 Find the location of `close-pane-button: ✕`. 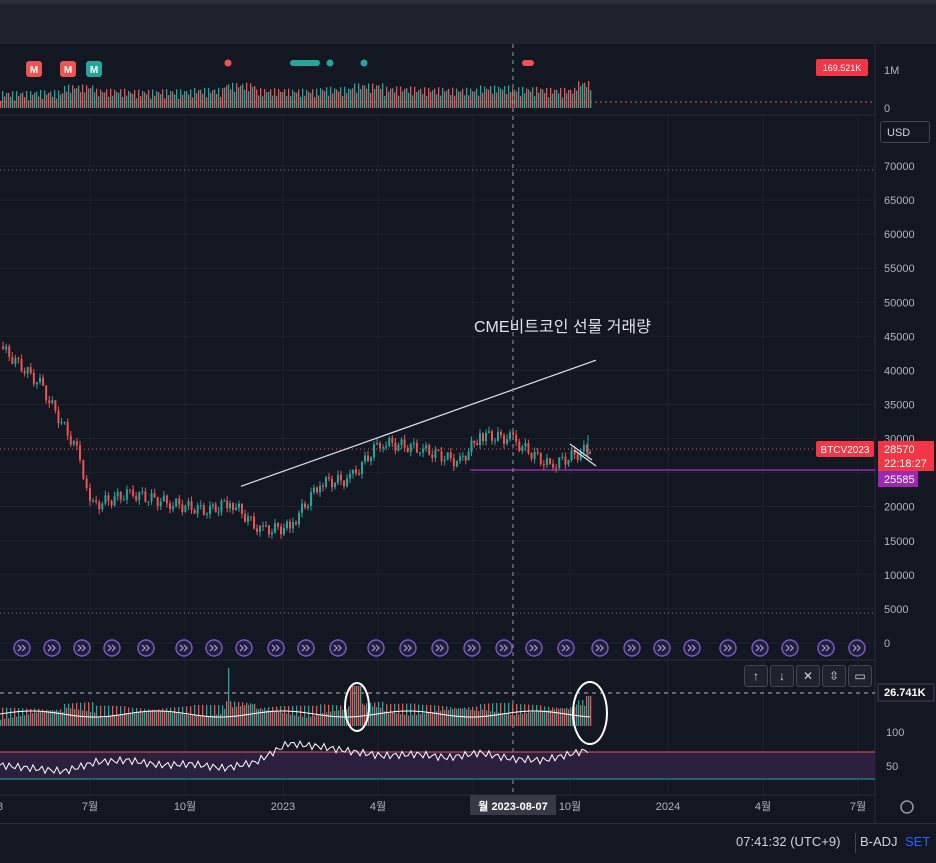

close-pane-button: ✕ is located at coordinates (808, 676).